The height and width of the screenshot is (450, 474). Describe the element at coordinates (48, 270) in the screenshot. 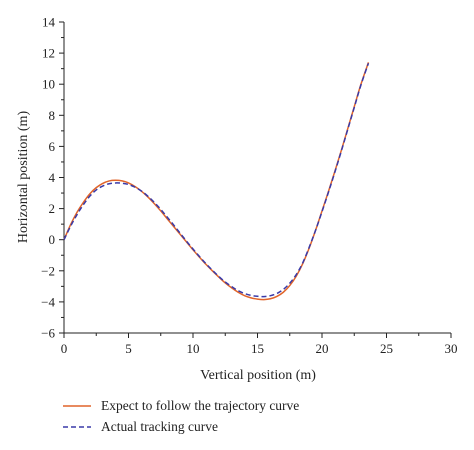

I see `y-tick-label: −2` at that location.